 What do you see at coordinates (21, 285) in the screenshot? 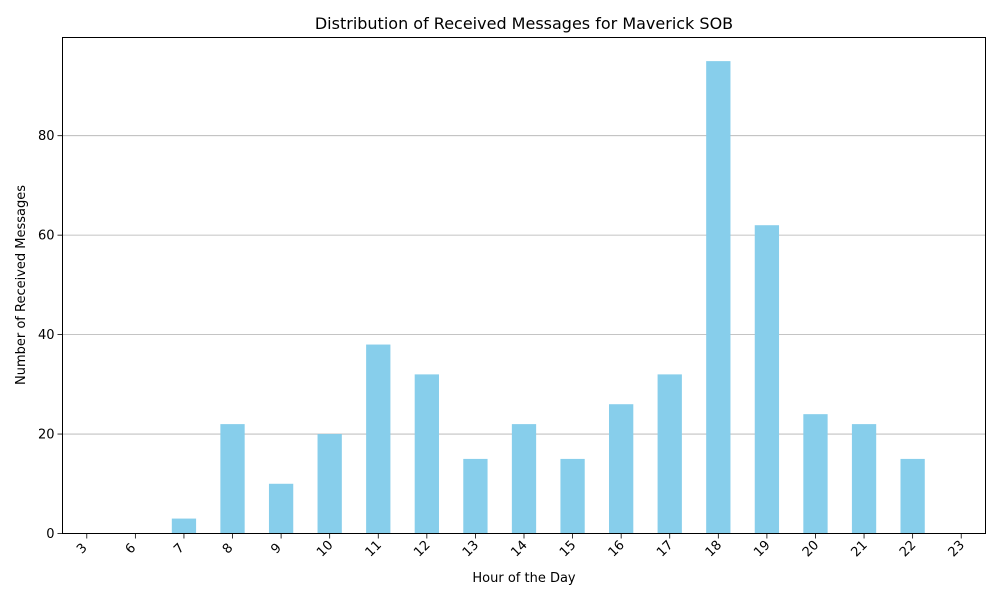
I see `y-axis-label: Number of Received Messages` at bounding box center [21, 285].